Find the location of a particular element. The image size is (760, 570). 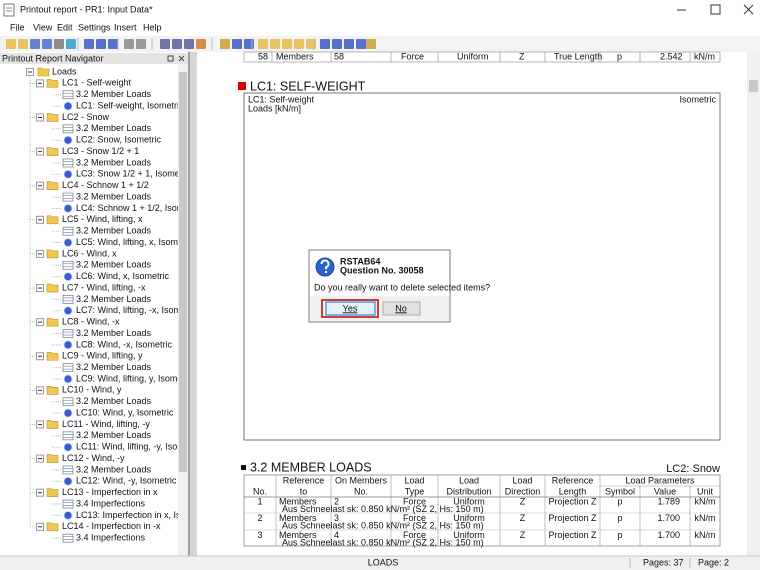

splitter is located at coordinates (189, 304).